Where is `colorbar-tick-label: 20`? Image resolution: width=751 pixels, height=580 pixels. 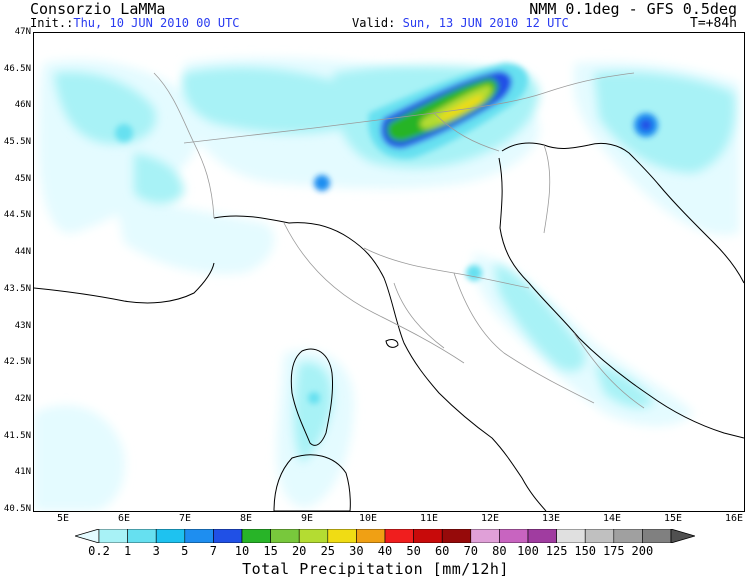
colorbar-tick-label: 20 is located at coordinates (299, 551).